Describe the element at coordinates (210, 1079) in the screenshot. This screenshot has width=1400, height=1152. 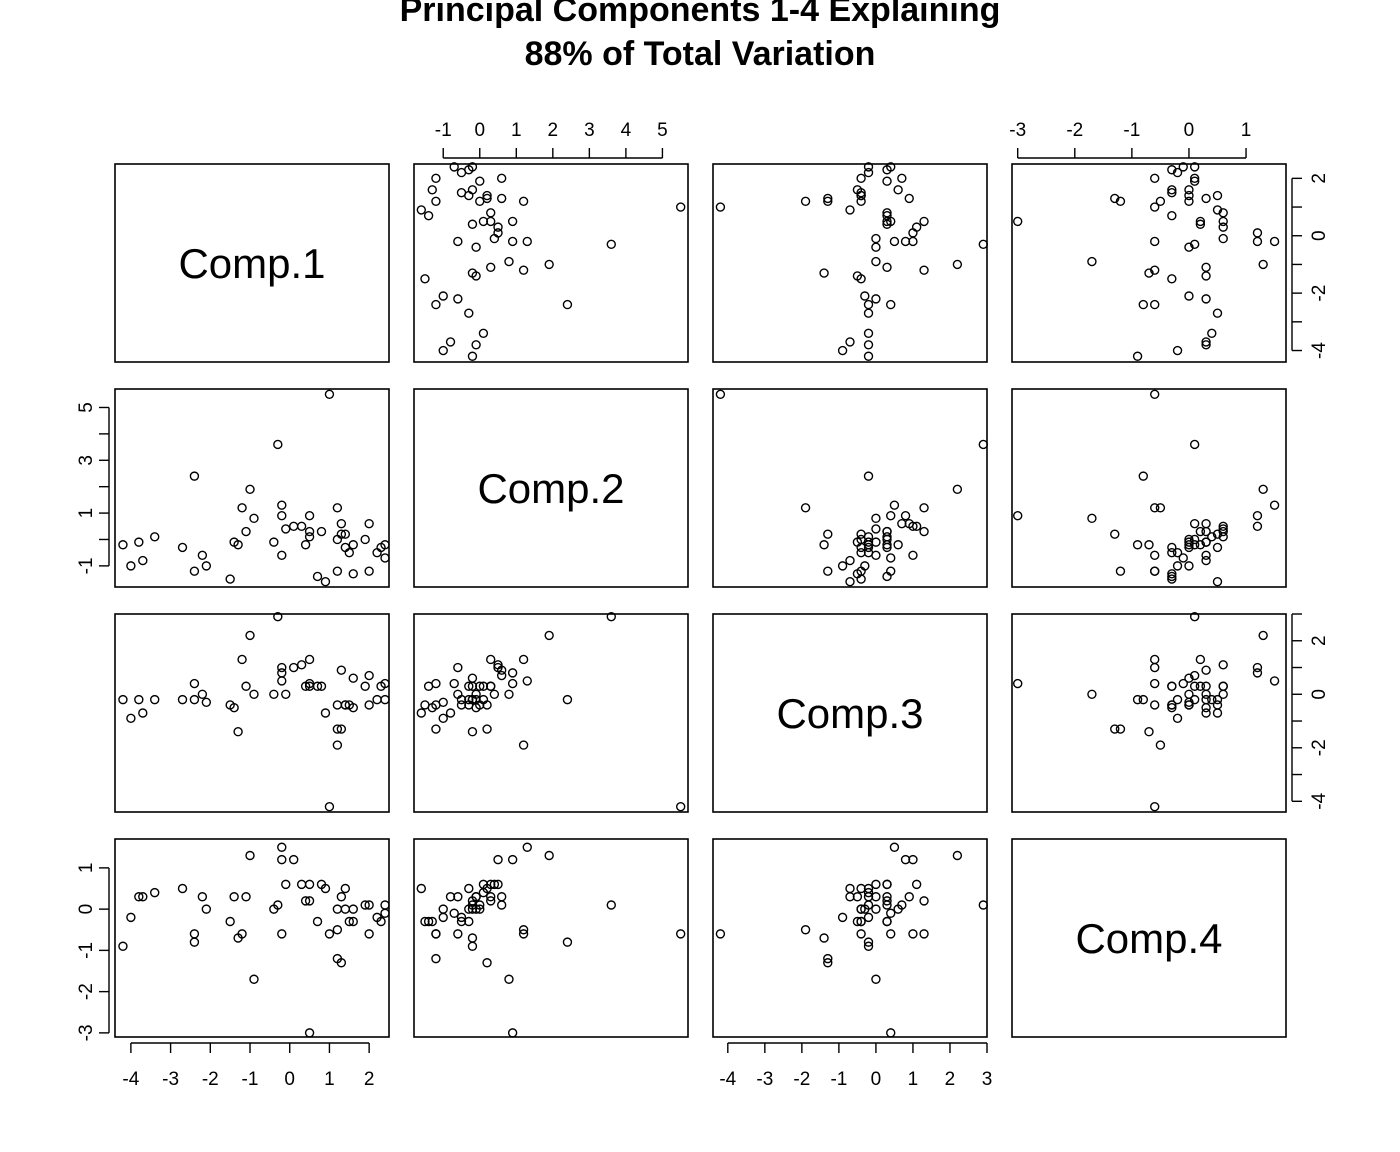
I see `x-axis-comp1-tick-label: -2` at that location.